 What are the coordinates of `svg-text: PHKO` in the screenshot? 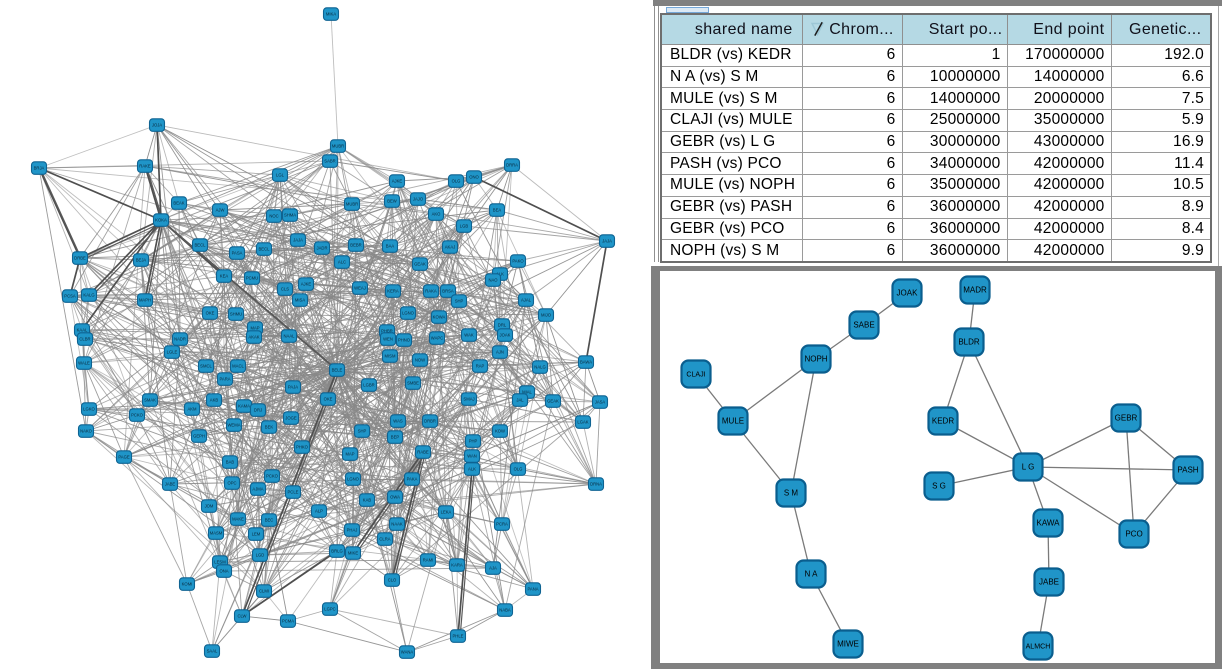 It's located at (302, 447).